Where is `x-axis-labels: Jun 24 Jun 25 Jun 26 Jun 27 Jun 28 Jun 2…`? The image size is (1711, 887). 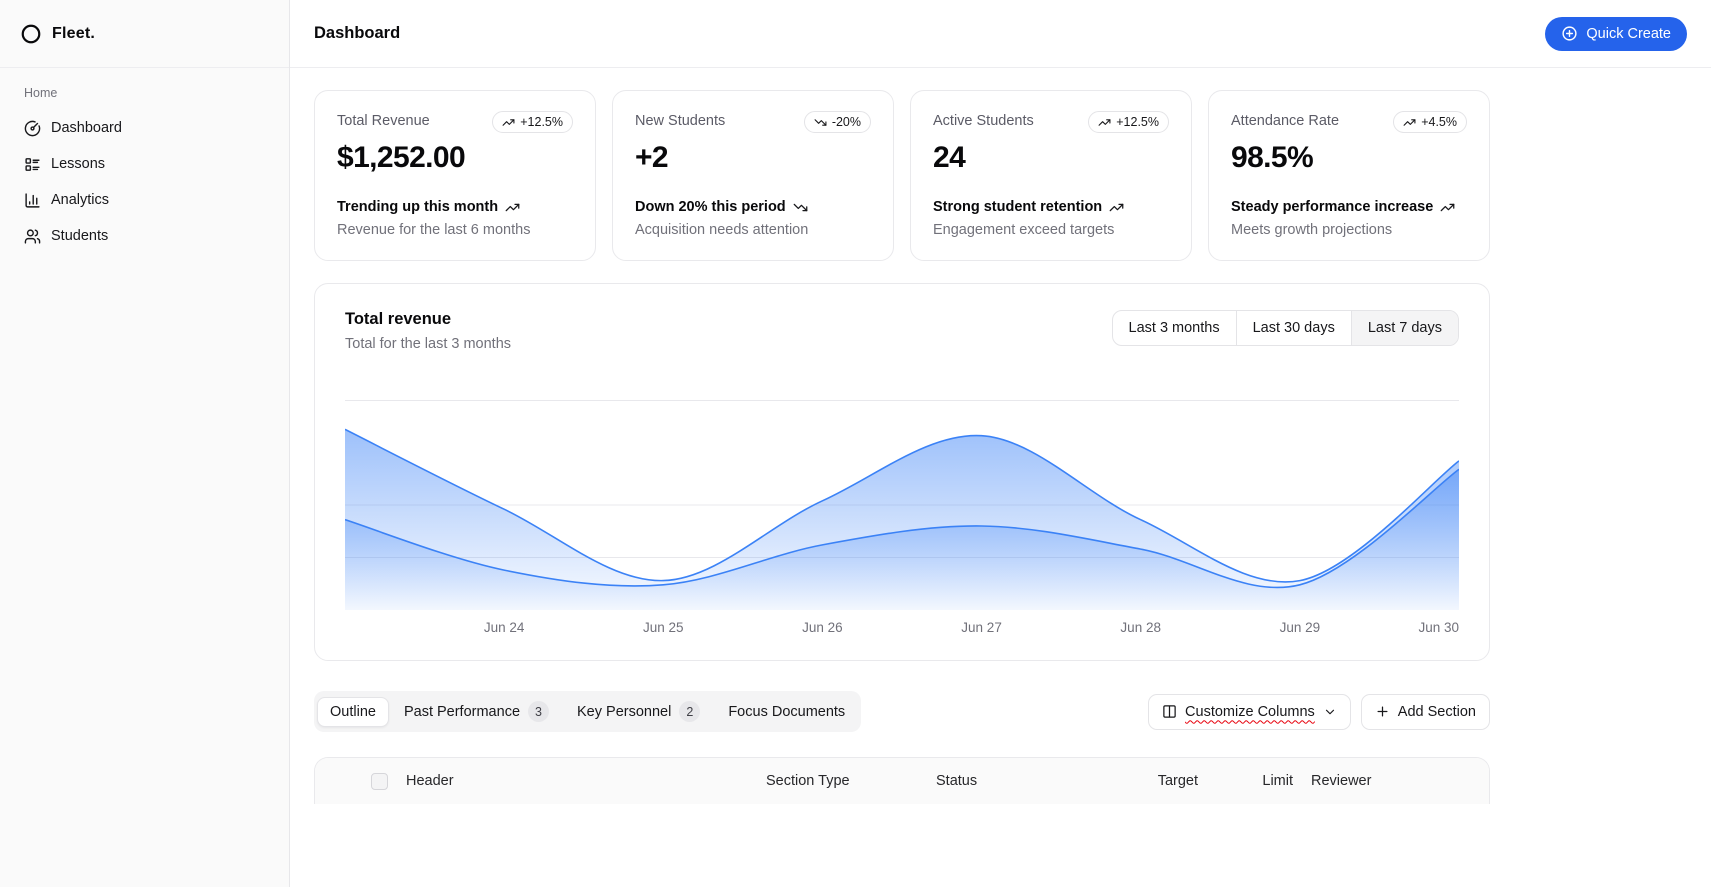 x-axis-labels: Jun 24 Jun 25 Jun 26 Jun 27 Jun 28 Jun 2… is located at coordinates (902, 630).